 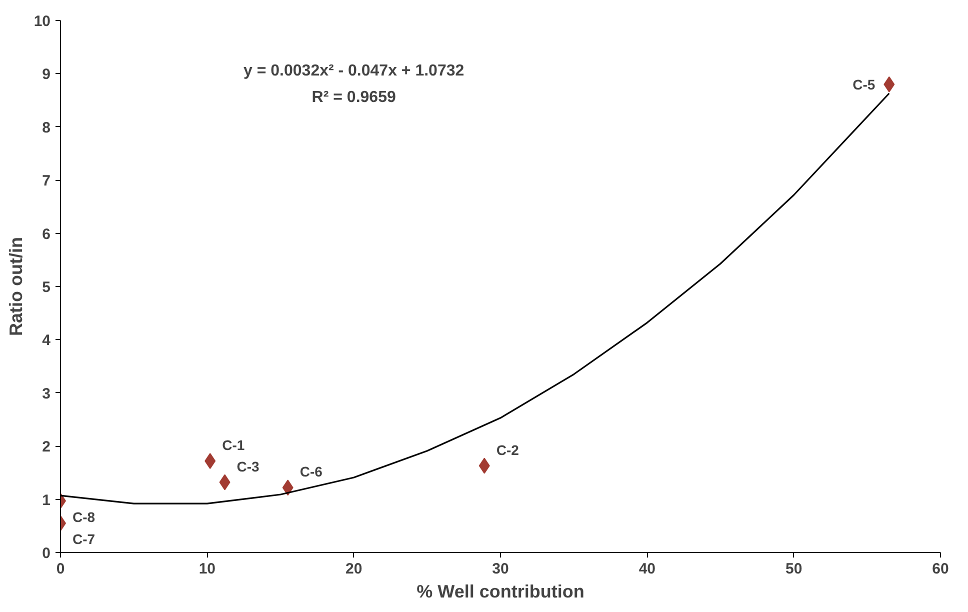 I want to click on y-tick-label: 2, so click(x=46, y=447).